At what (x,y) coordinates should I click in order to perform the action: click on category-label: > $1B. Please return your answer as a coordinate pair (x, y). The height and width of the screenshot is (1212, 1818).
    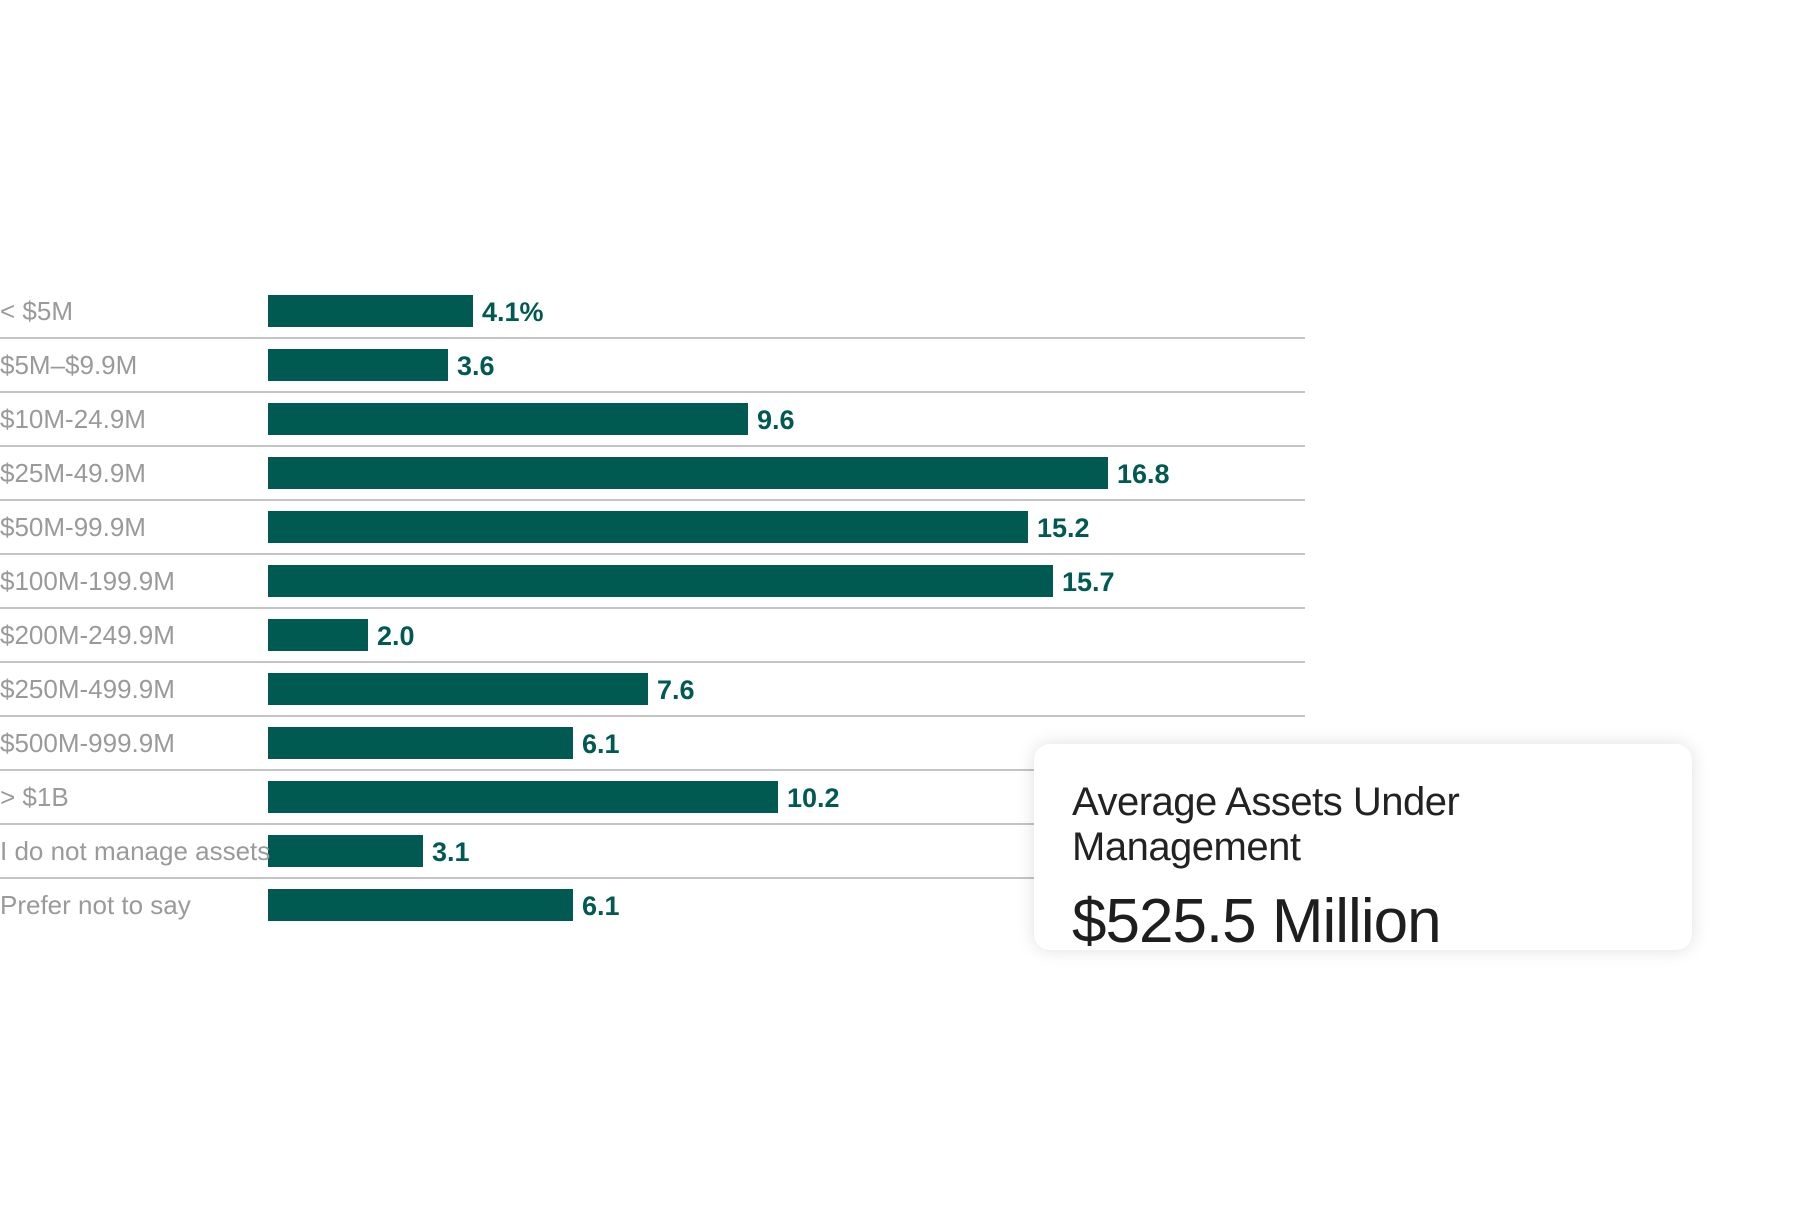
    Looking at the image, I should click on (34, 797).